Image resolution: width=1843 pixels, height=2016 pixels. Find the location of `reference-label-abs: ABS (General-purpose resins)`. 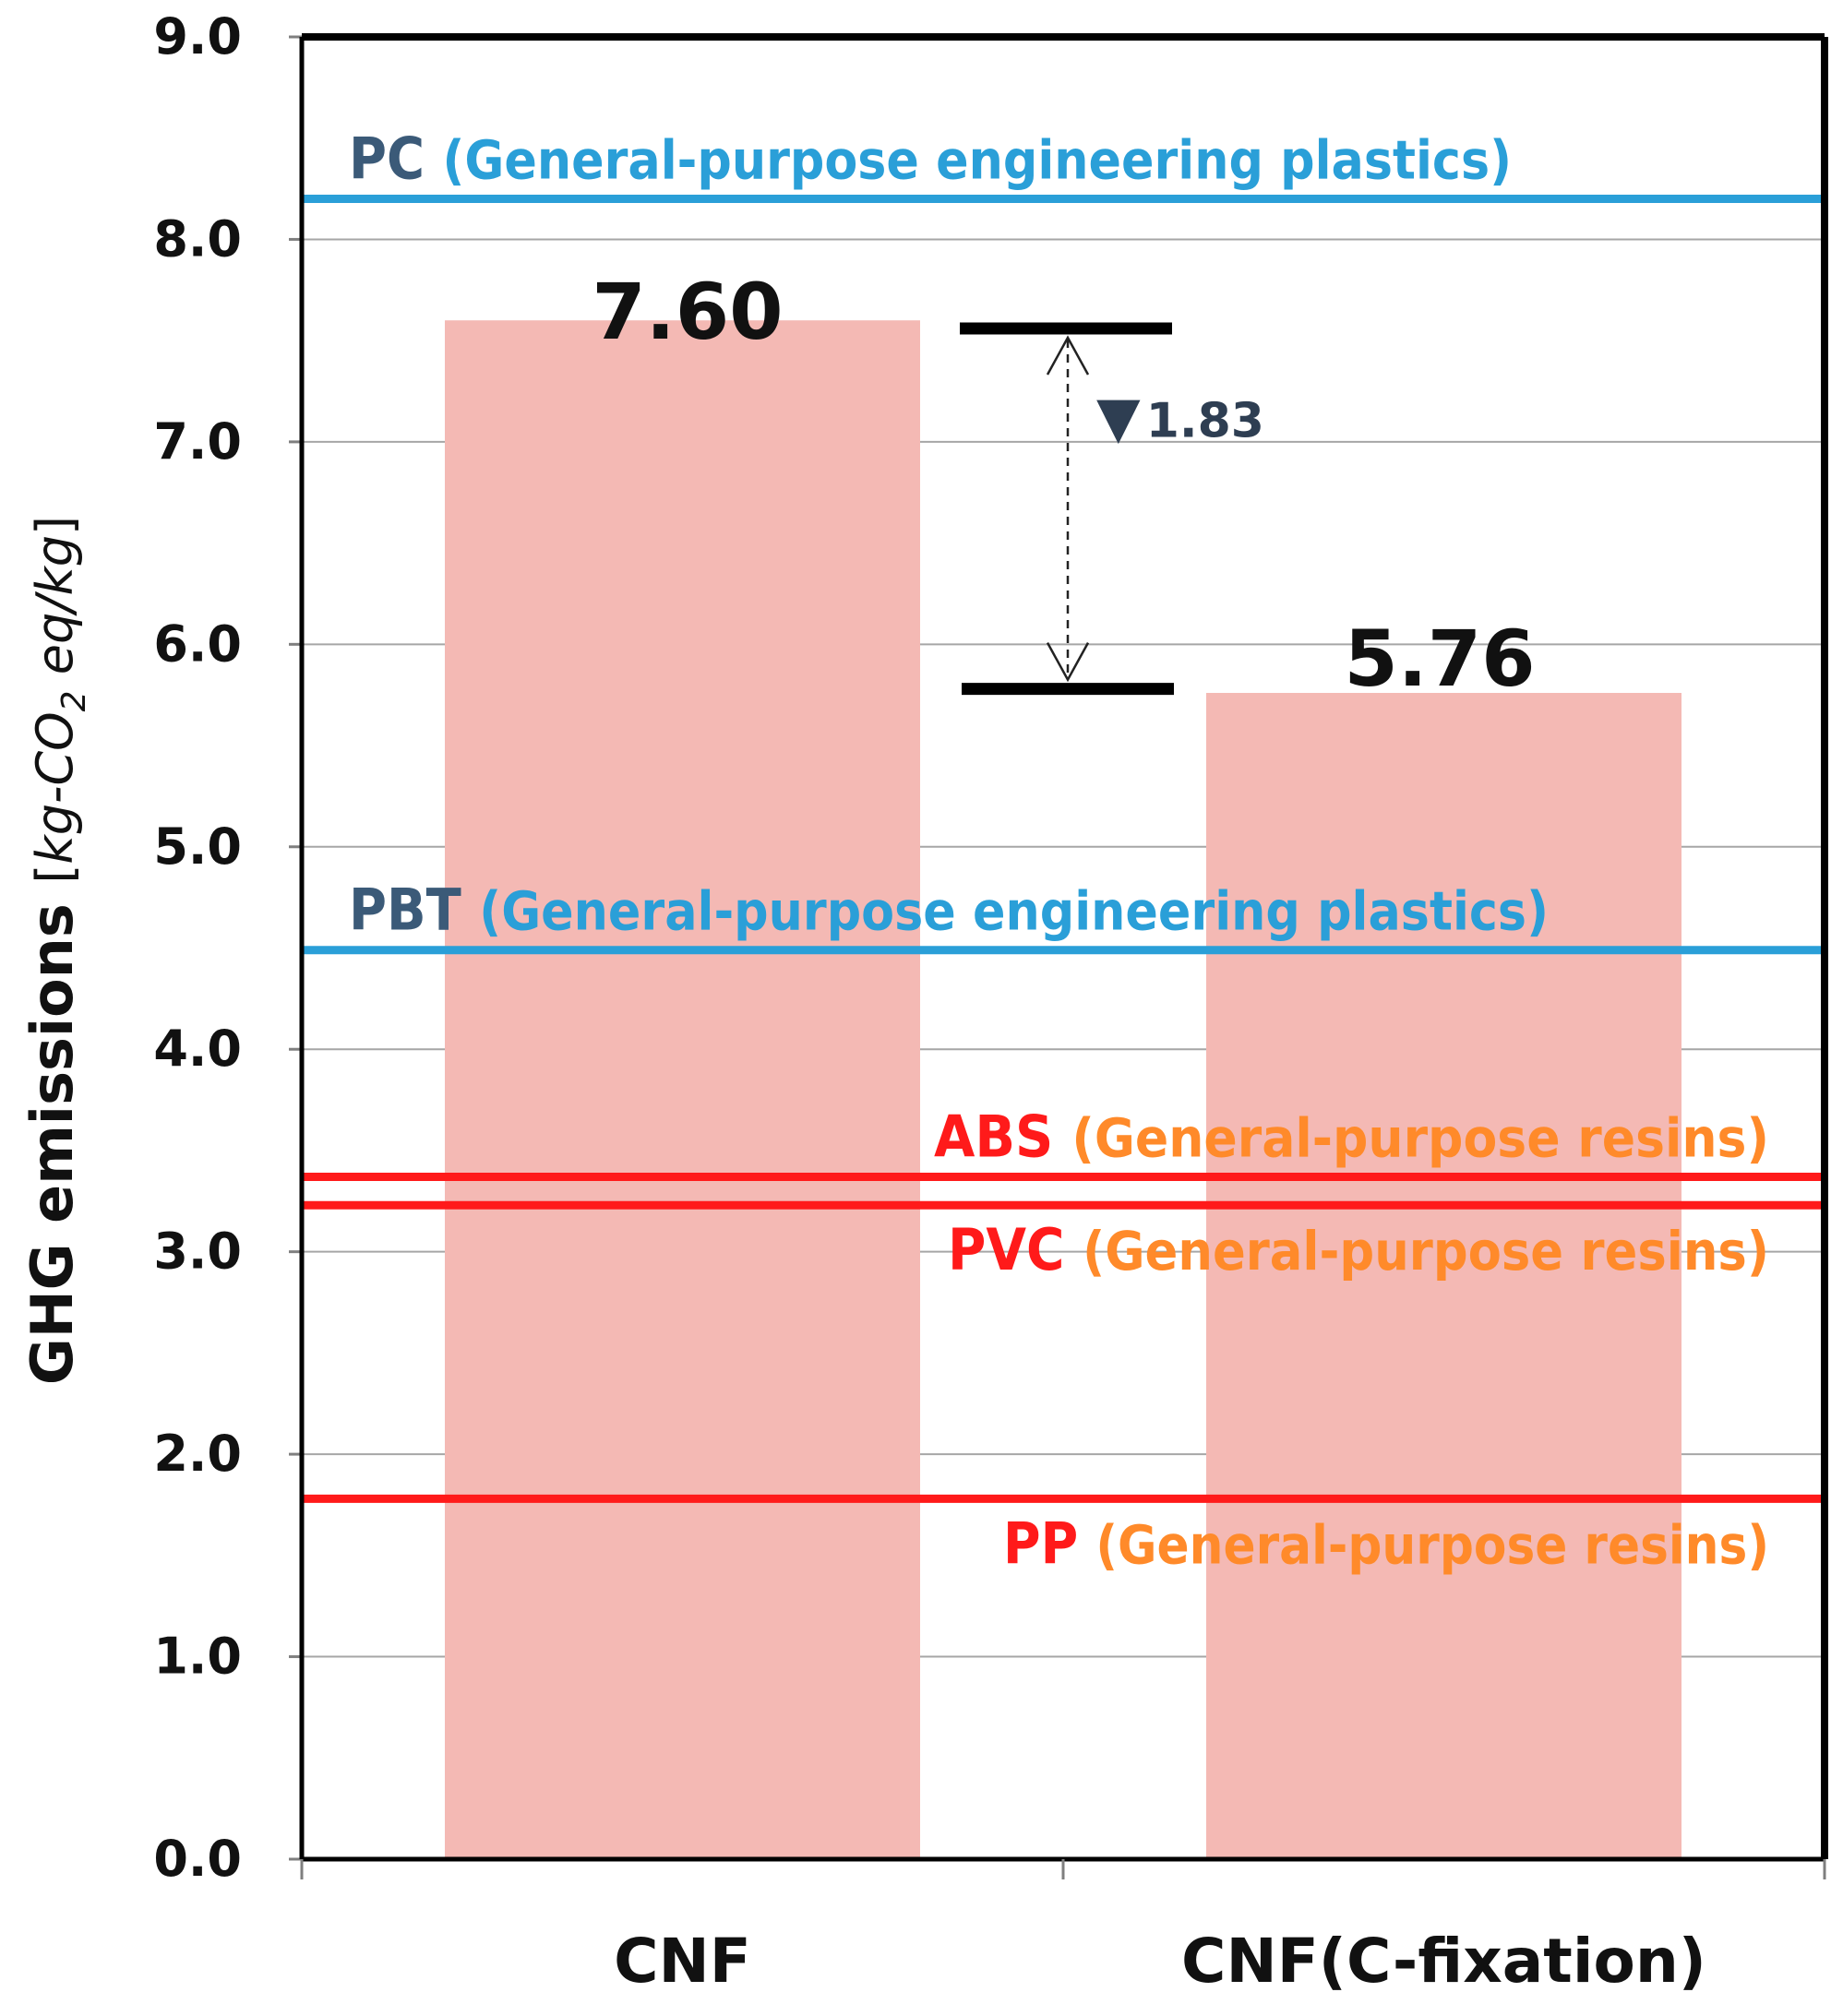

reference-label-abs: ABS (General-purpose resins) is located at coordinates (1352, 1137).